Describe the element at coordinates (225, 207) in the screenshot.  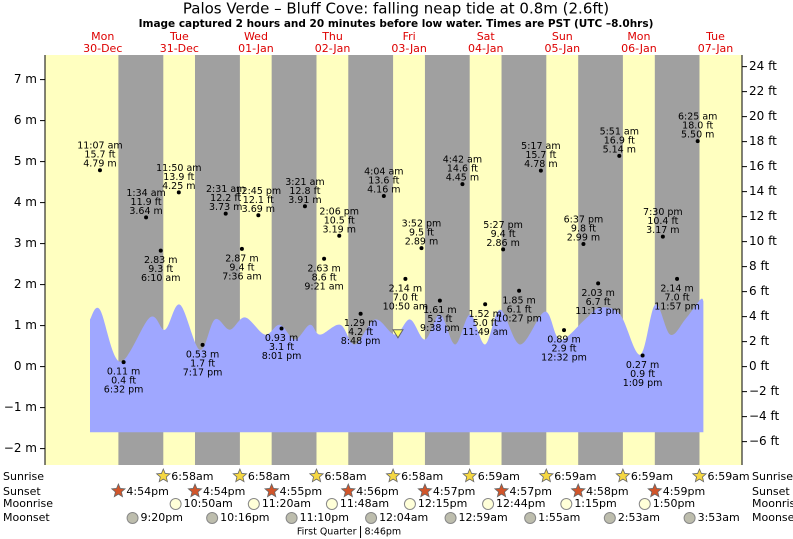
I see `extreme-label: 3.73 m` at that location.